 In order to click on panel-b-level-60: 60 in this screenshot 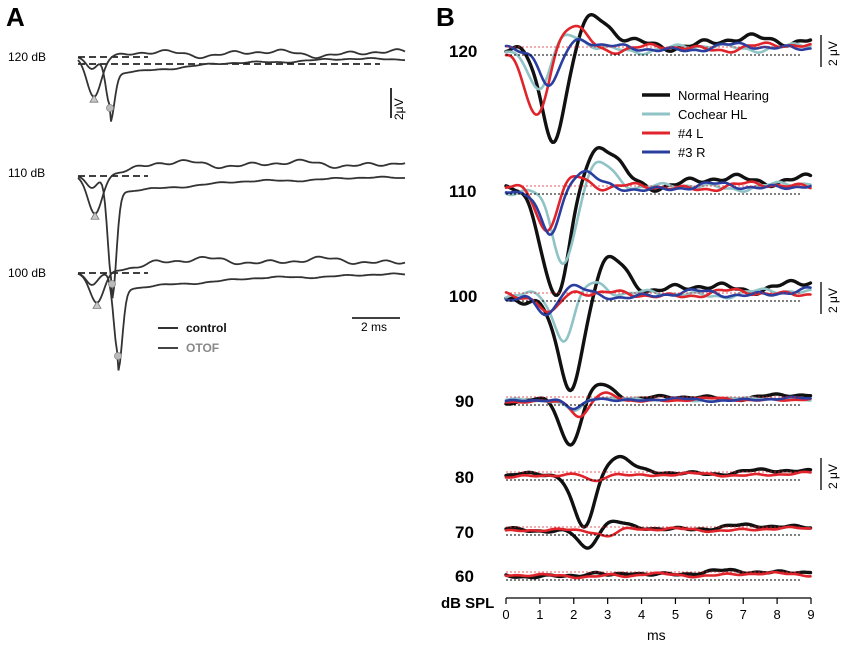, I will do `click(464, 576)`.